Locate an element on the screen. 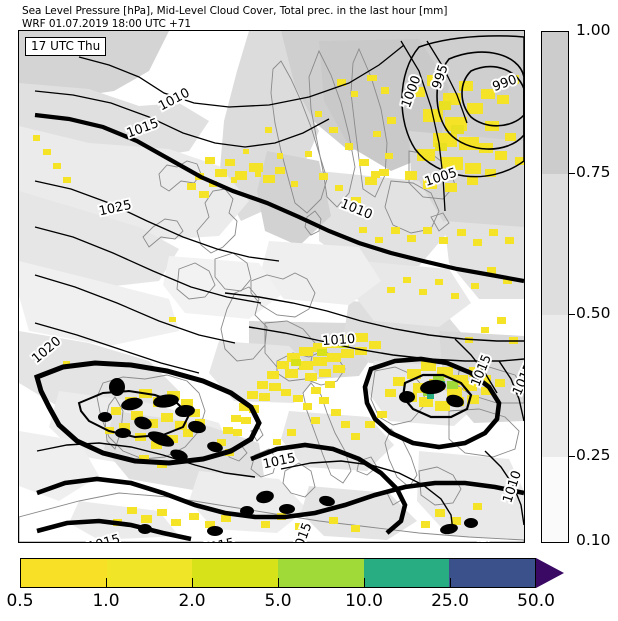 The height and width of the screenshot is (621, 618). cloud-cover-colorbar is located at coordinates (555, 287).